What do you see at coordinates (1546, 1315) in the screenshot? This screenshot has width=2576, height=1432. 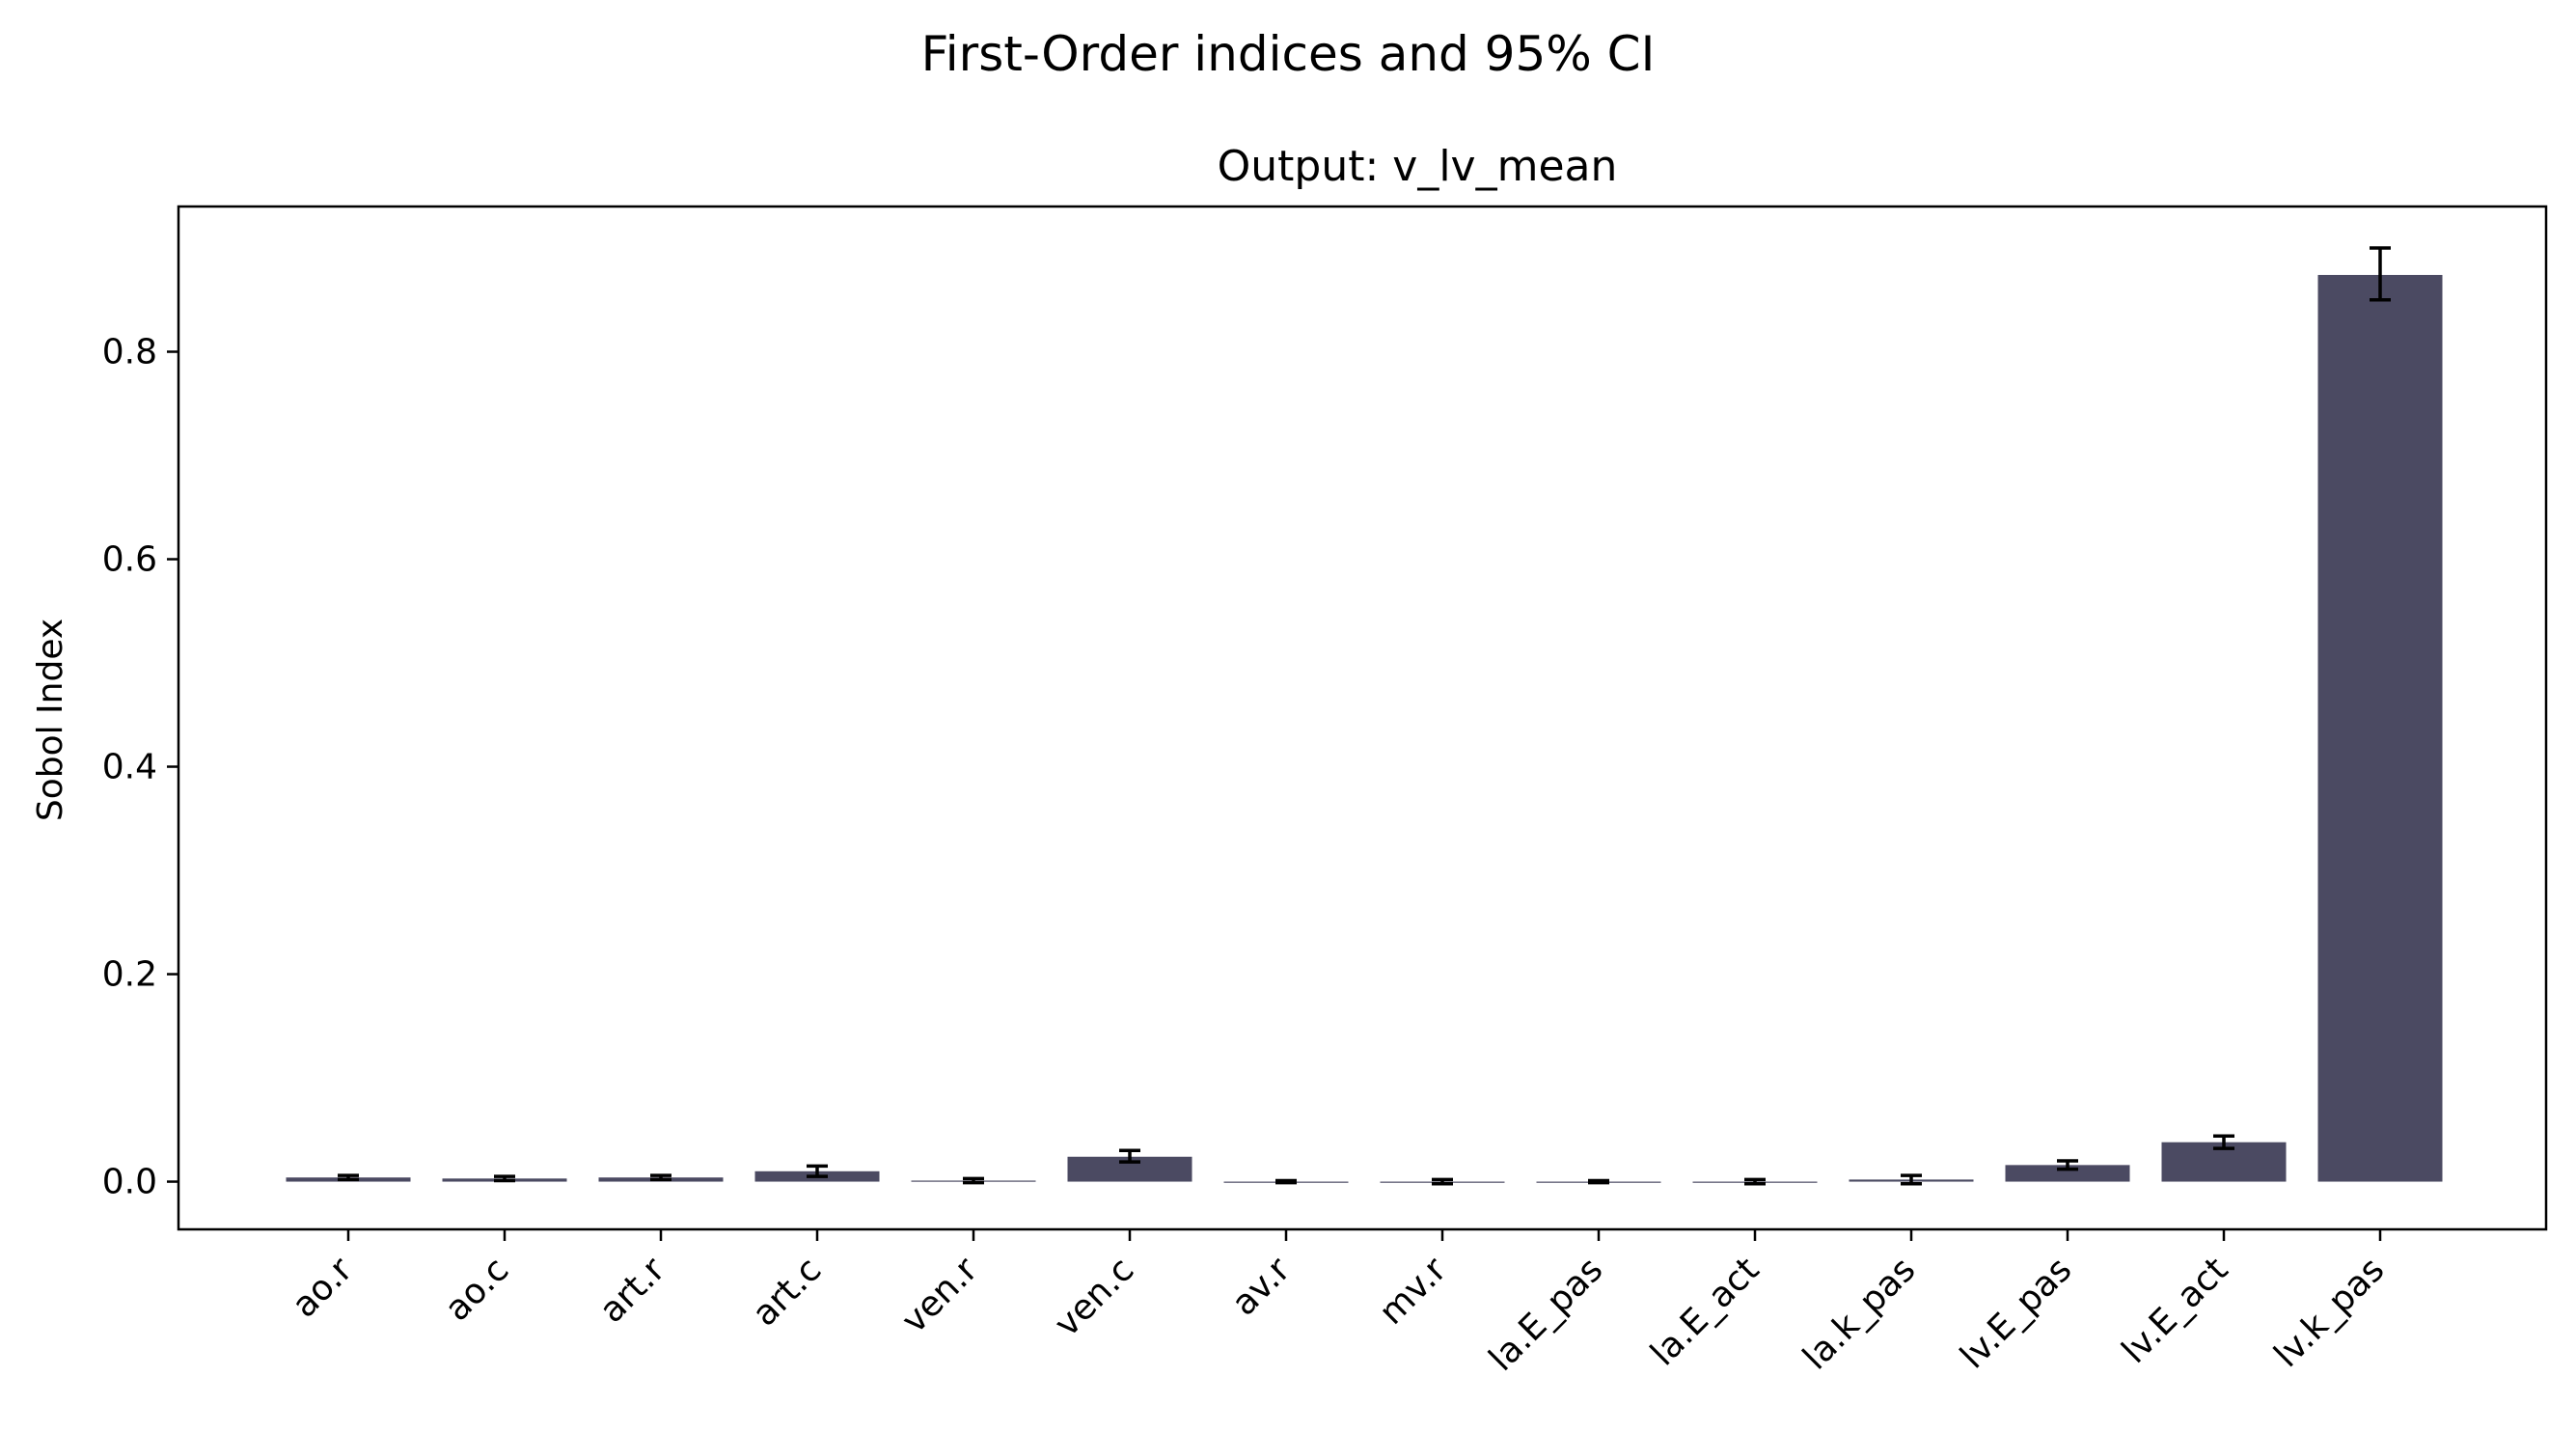 I see `x-tick-label: la.E_pas` at bounding box center [1546, 1315].